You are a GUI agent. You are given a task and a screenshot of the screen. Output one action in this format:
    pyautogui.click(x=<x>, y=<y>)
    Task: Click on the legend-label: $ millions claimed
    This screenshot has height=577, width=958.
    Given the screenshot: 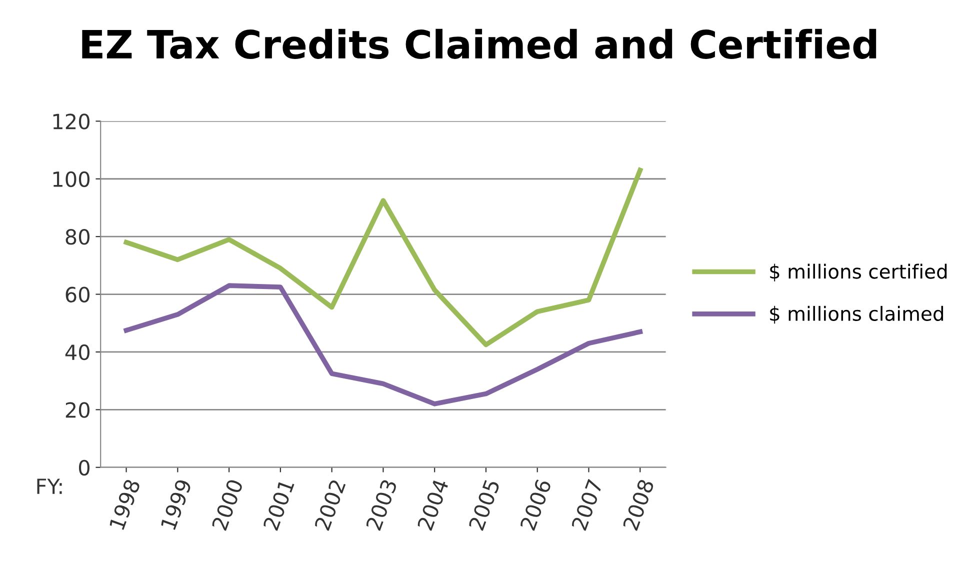 What is the action you would take?
    pyautogui.click(x=857, y=315)
    